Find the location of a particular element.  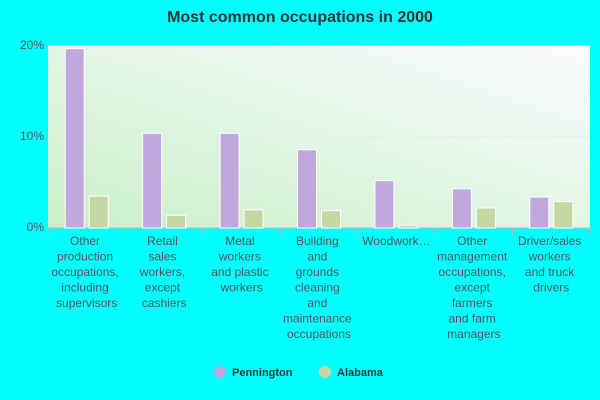

x-tick-label: Metal workers and plastic workers is located at coordinates (241, 264).